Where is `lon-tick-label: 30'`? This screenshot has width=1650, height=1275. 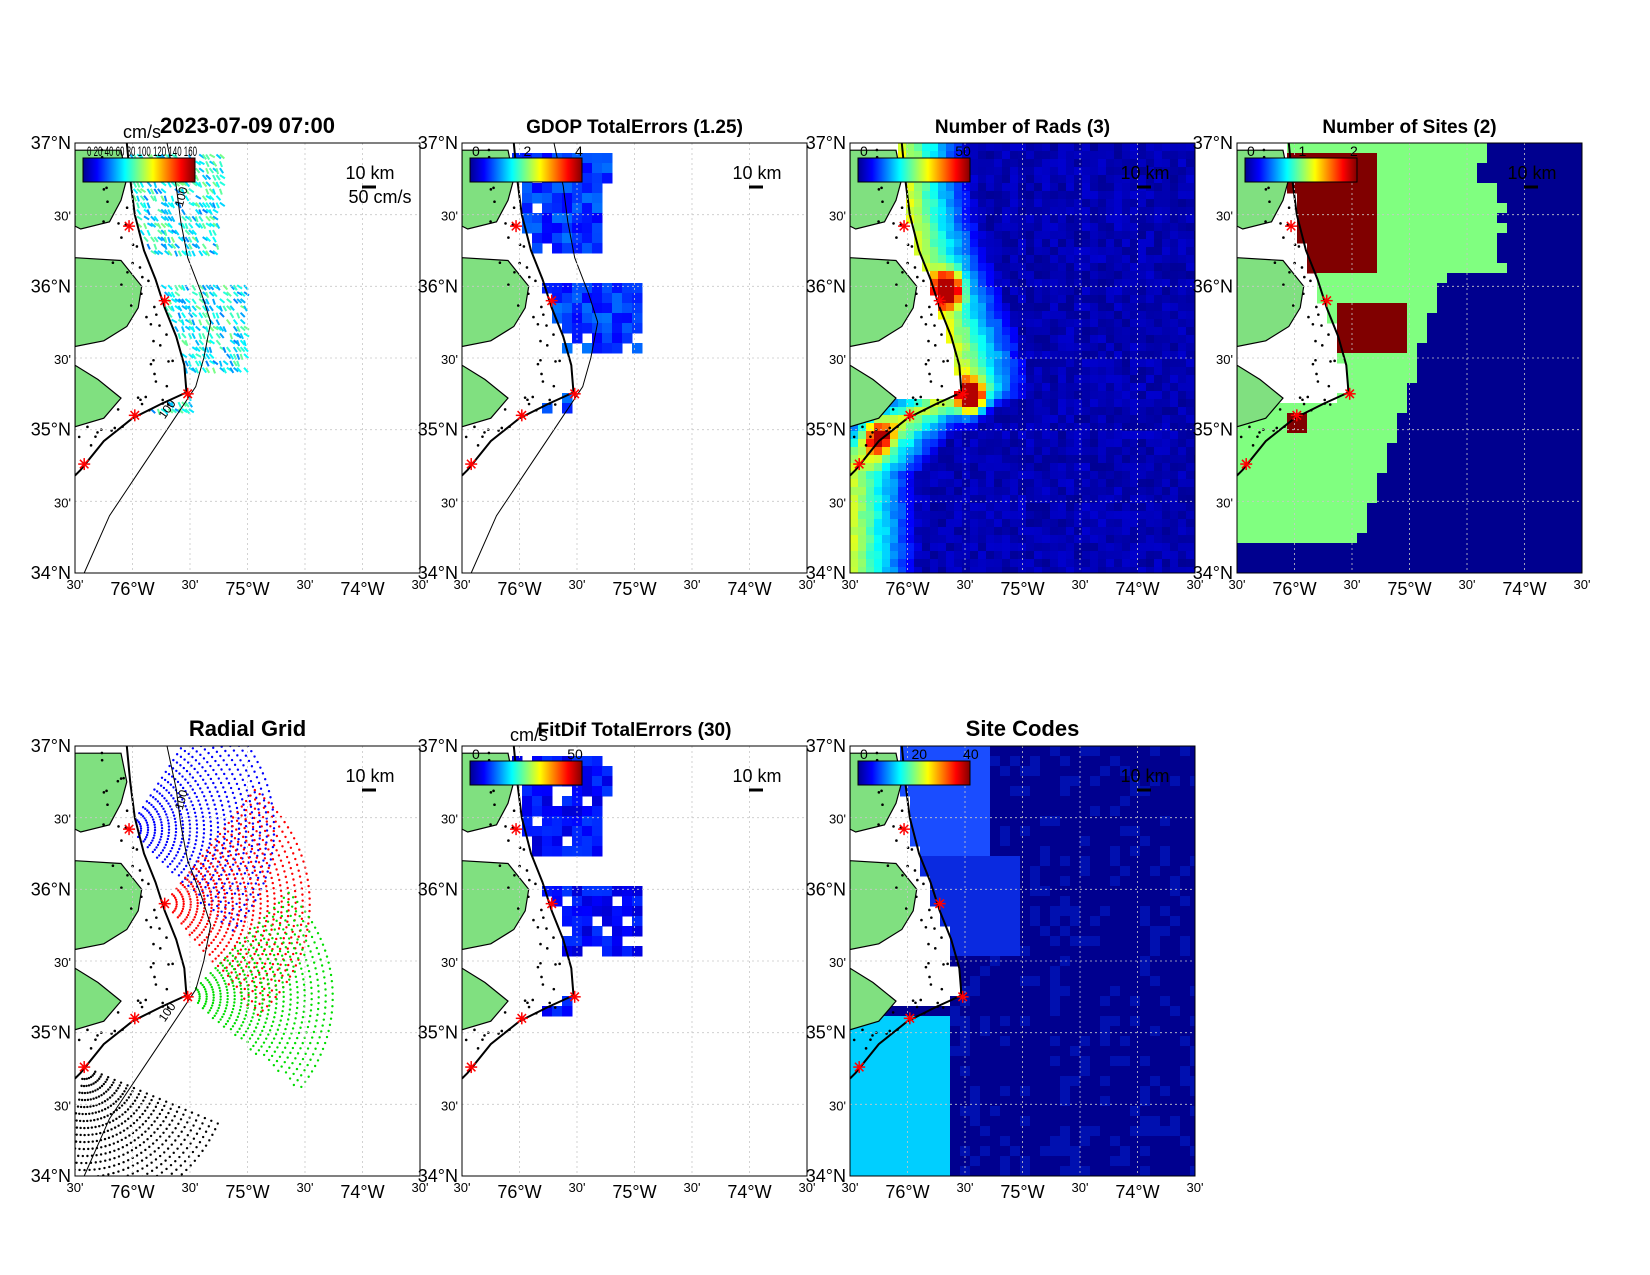
lon-tick-label: 30' is located at coordinates (965, 584).